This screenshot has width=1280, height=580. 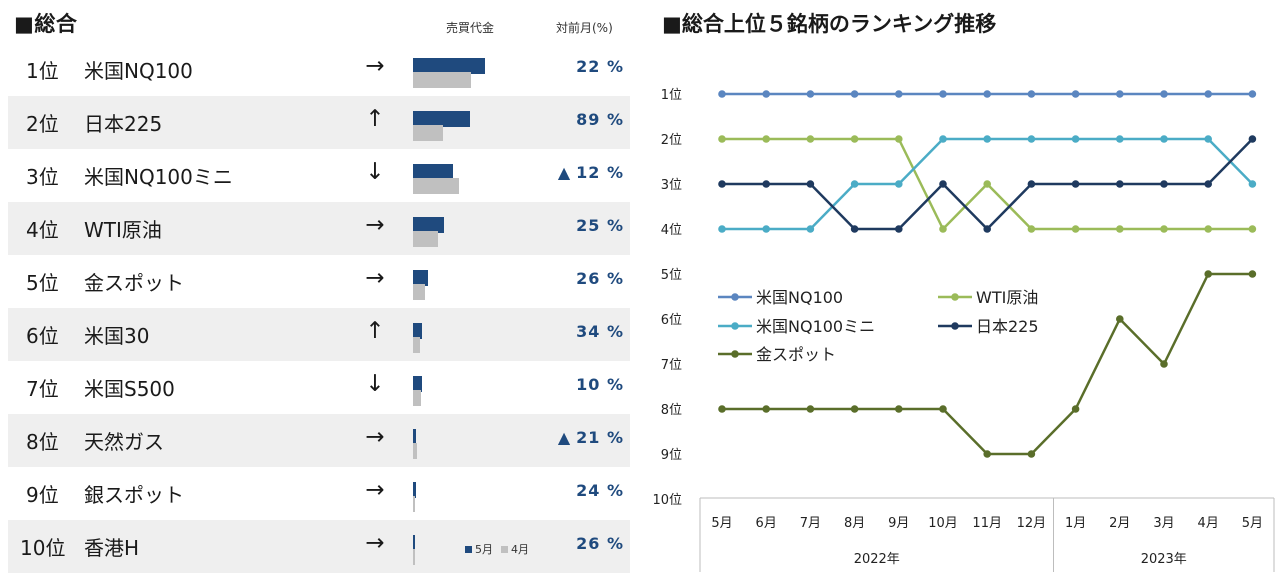 I want to click on y-tick-label: 8位, so click(x=671, y=410).